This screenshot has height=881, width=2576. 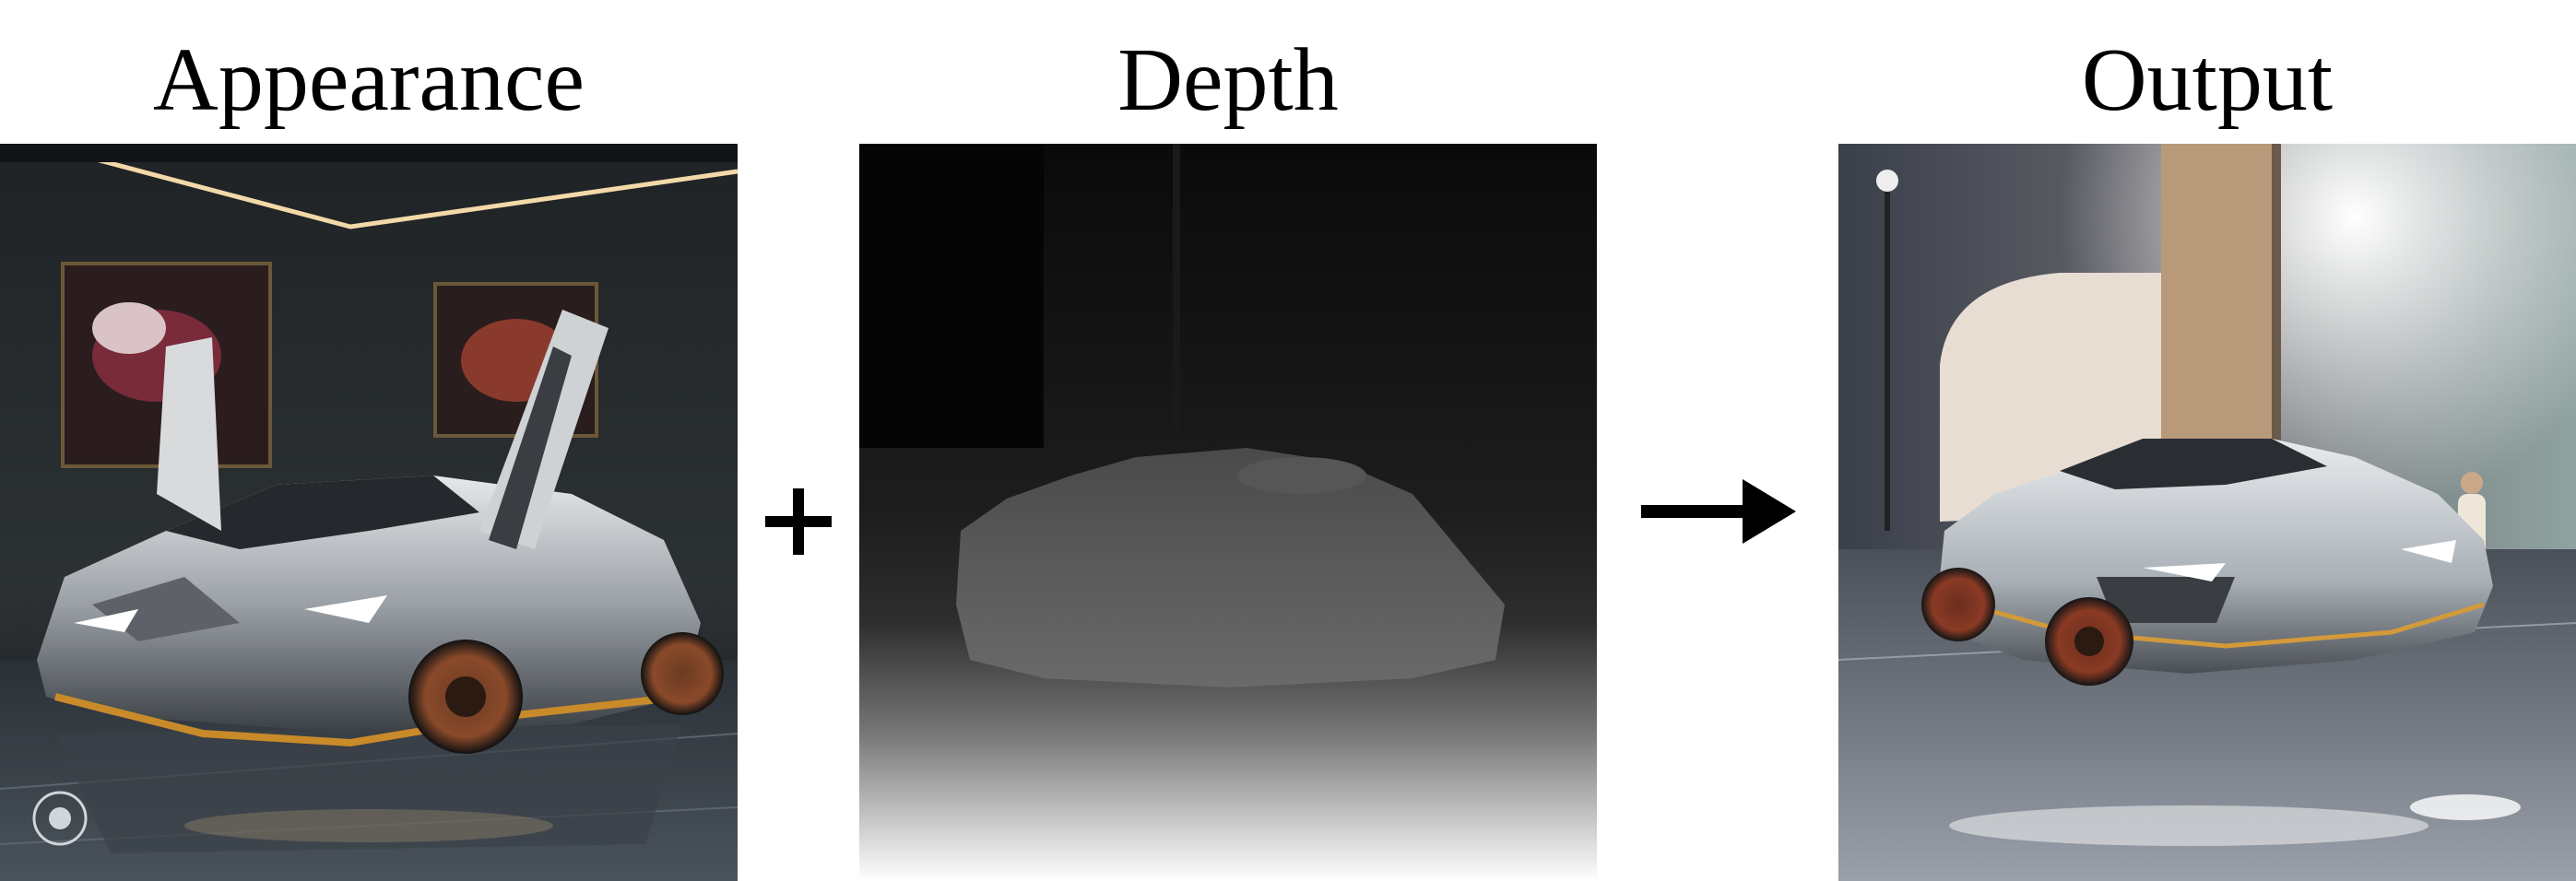 What do you see at coordinates (798, 521) in the screenshot?
I see `plus-icon` at bounding box center [798, 521].